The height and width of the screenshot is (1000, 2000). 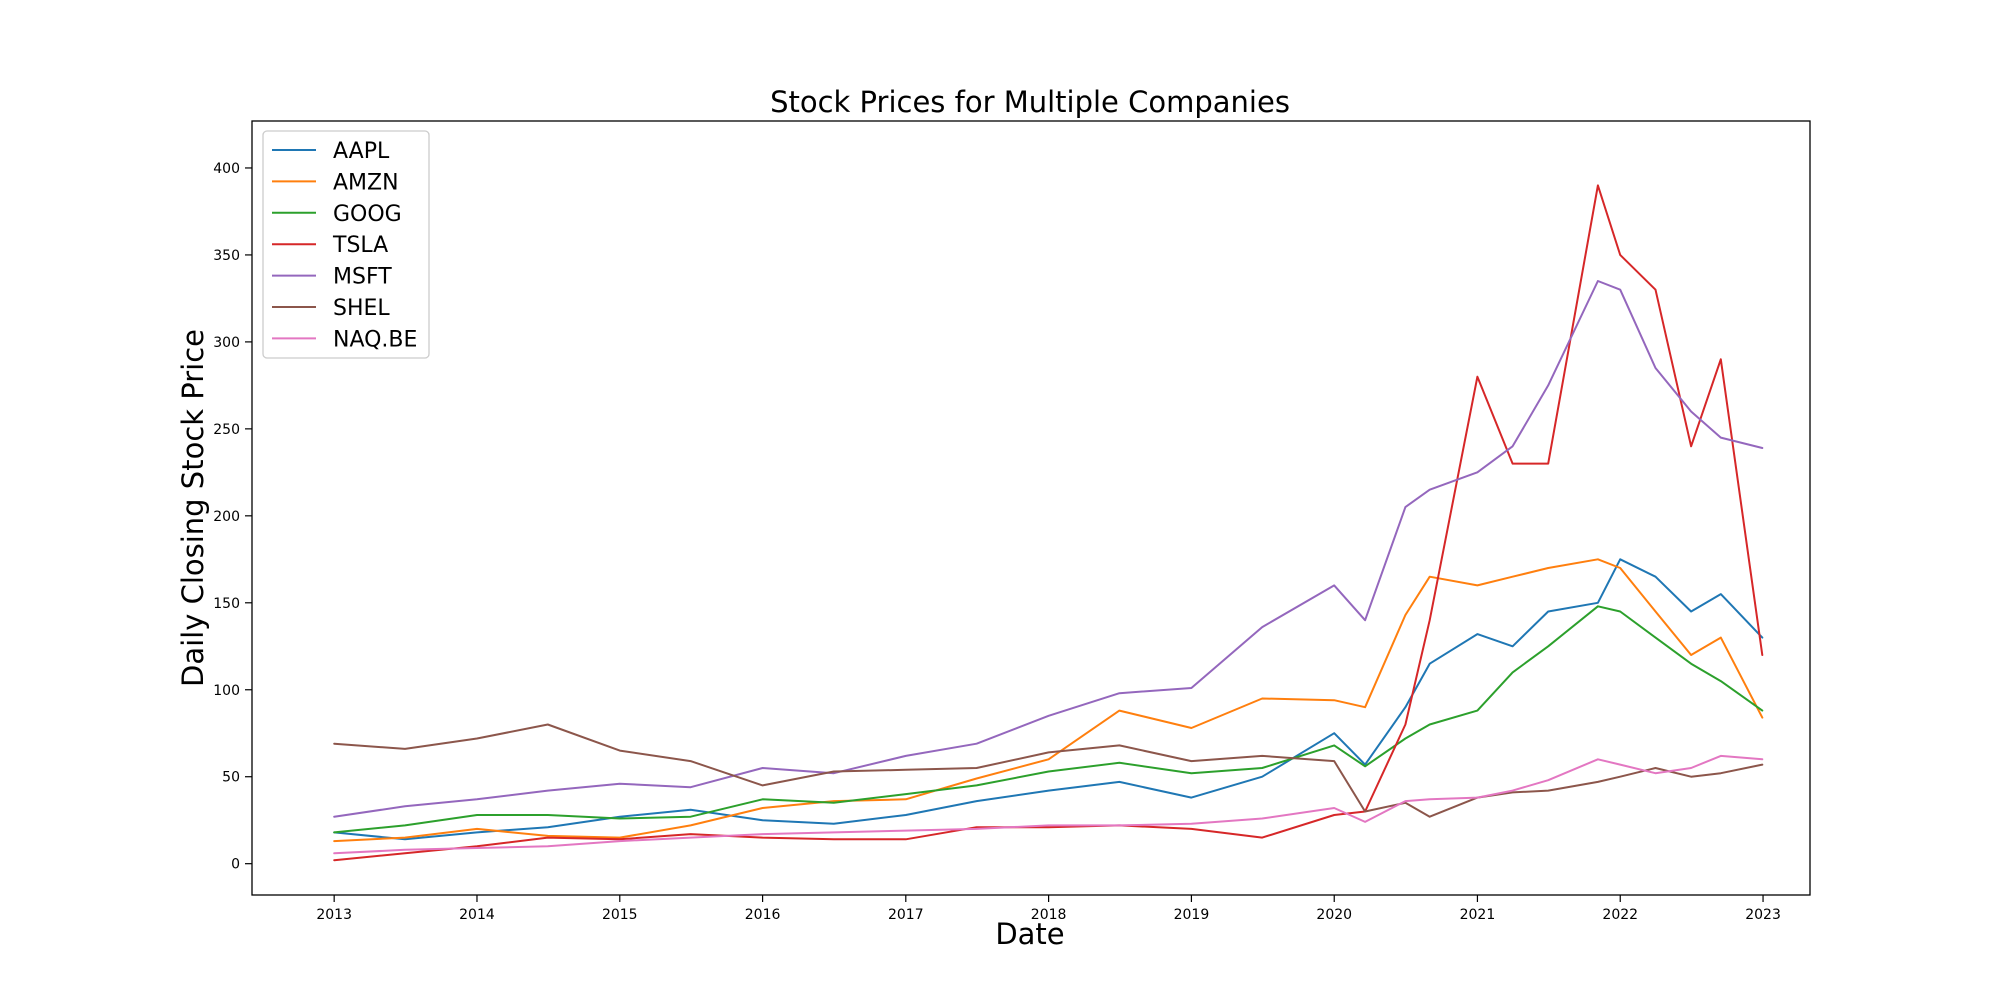 I want to click on legend-label: NAQ.BE, so click(x=375, y=339).